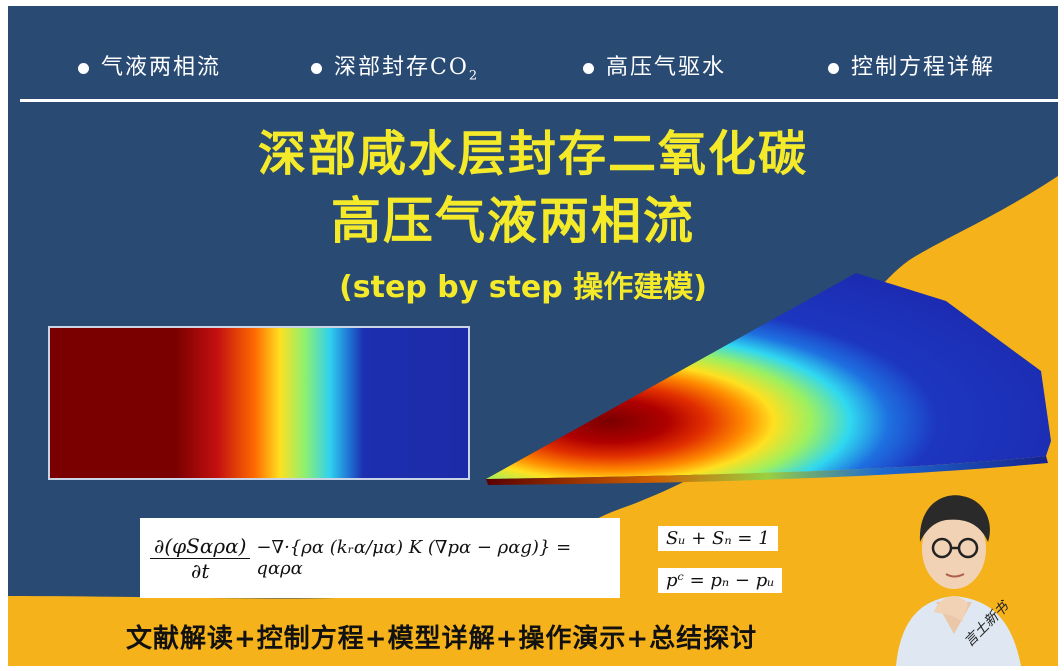 Image resolution: width=1064 pixels, height=671 pixels. Describe the element at coordinates (414, 558) in the screenshot. I see `equation-body: −∇·{ρα (kᵣα/μα) K (∇pα − ραg)} = qαρα` at that location.